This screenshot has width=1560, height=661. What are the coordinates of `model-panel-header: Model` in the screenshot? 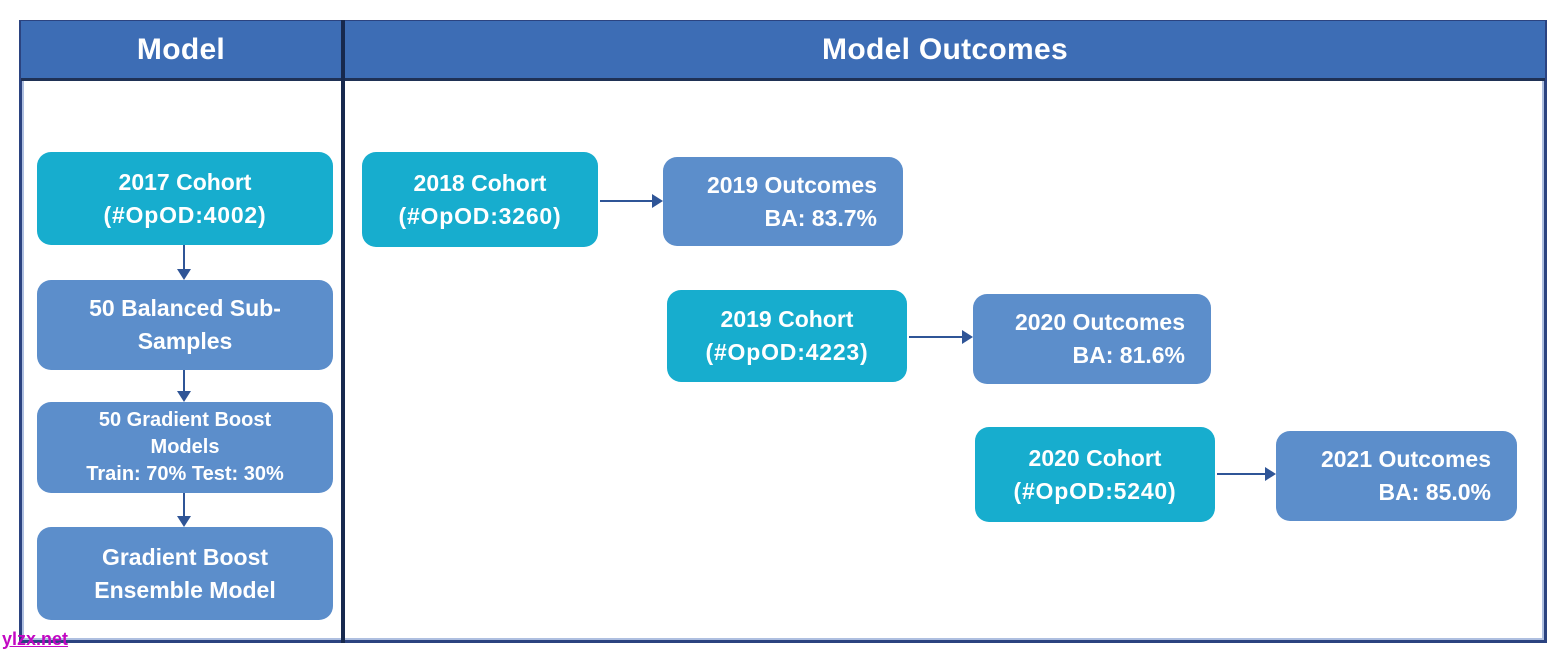 It's located at (181, 51).